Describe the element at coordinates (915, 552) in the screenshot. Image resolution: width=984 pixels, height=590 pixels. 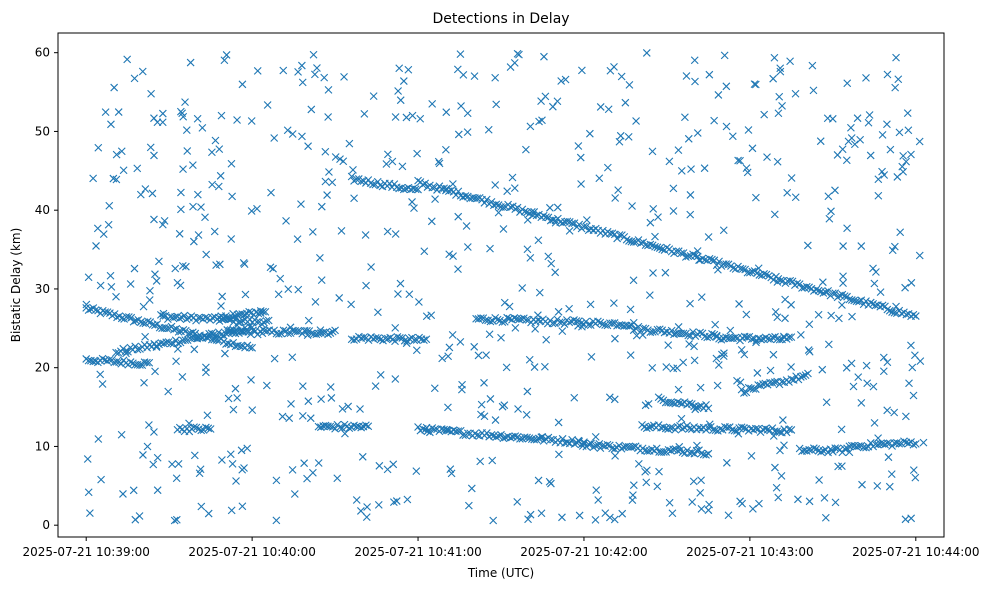
I see `x-tick-label: 2025-07-21 10:44:00` at that location.